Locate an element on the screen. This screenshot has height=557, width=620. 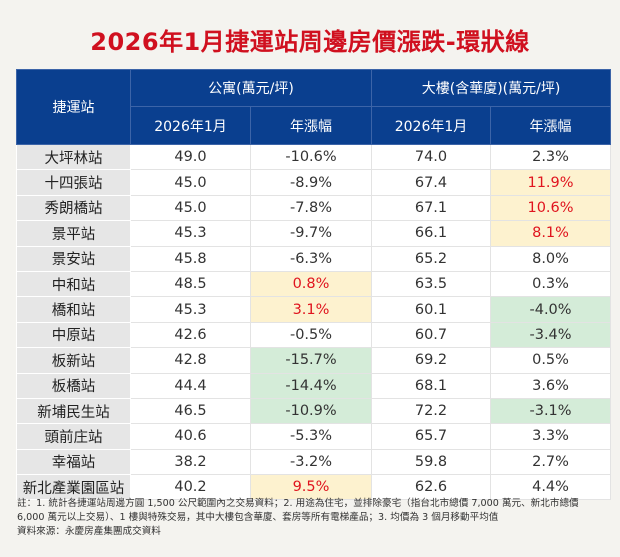
table-row: 秀朗橋站 45.0 -7.8% 67.1 10.6% is located at coordinates (314, 208).